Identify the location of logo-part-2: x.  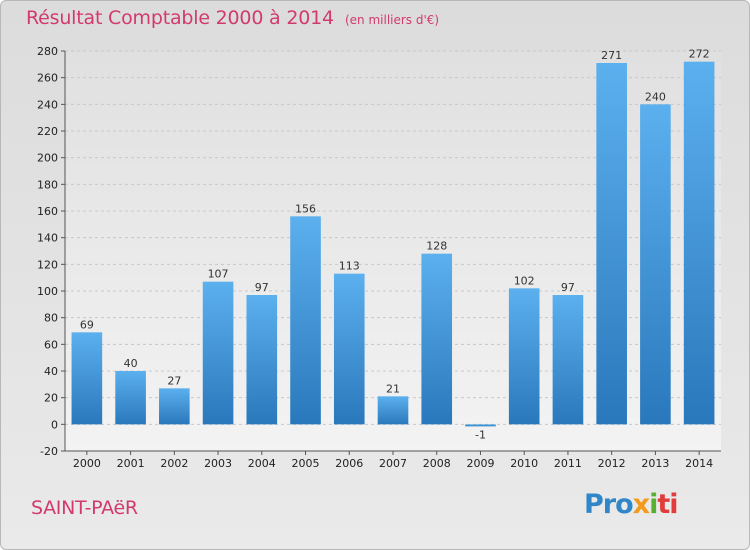
(641, 504).